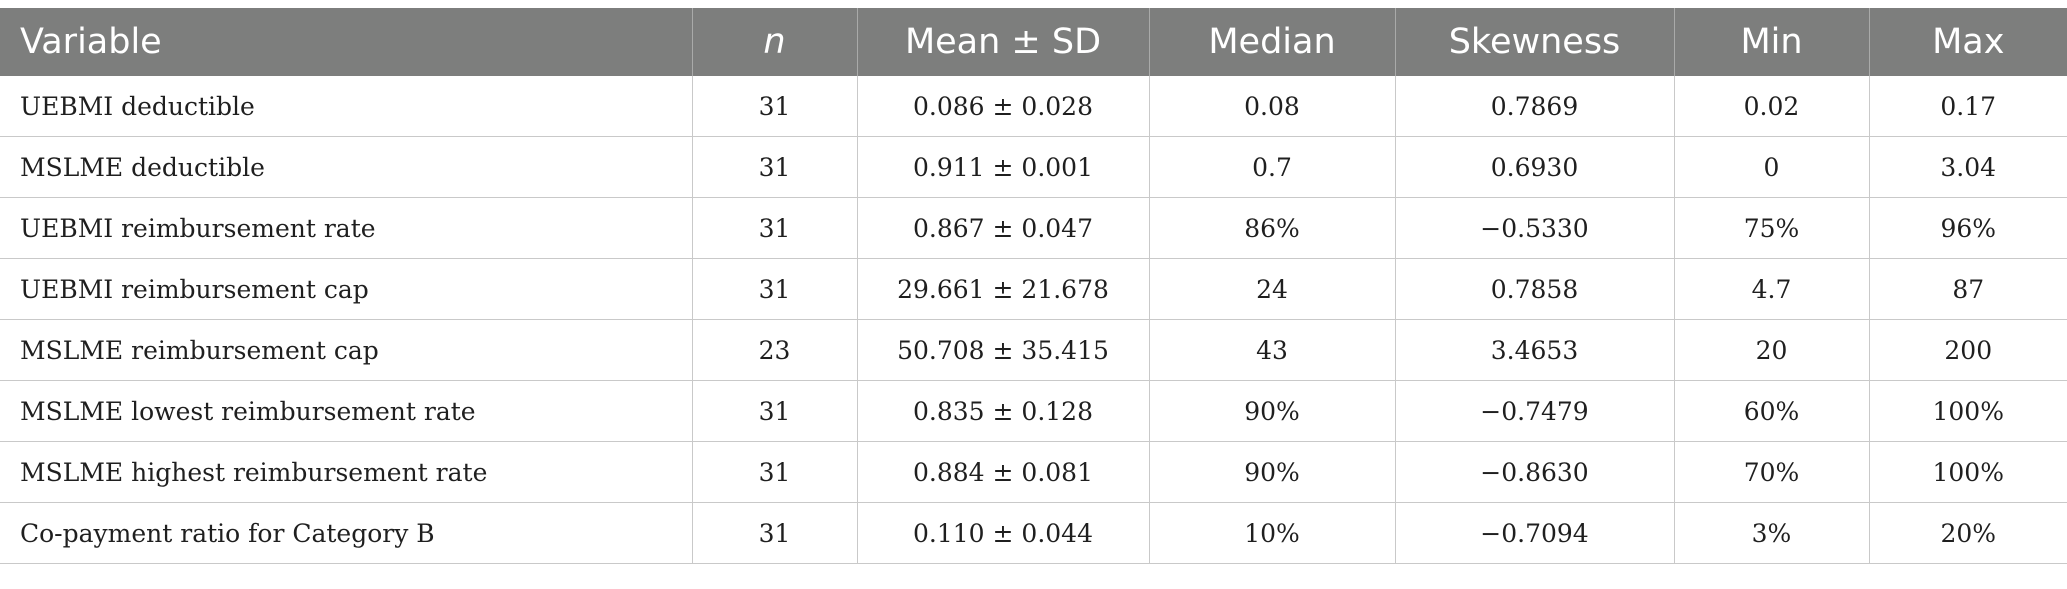  I want to click on cell-variable: MSLME lowest reimbursement rate, so click(346, 411).